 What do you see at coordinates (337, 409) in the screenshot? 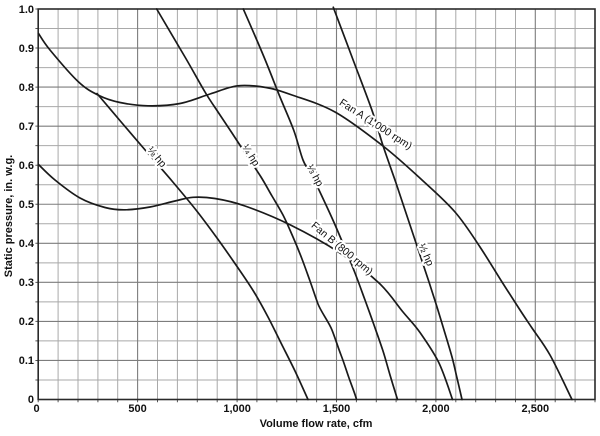
I see `svg-text: 1,500` at bounding box center [337, 409].